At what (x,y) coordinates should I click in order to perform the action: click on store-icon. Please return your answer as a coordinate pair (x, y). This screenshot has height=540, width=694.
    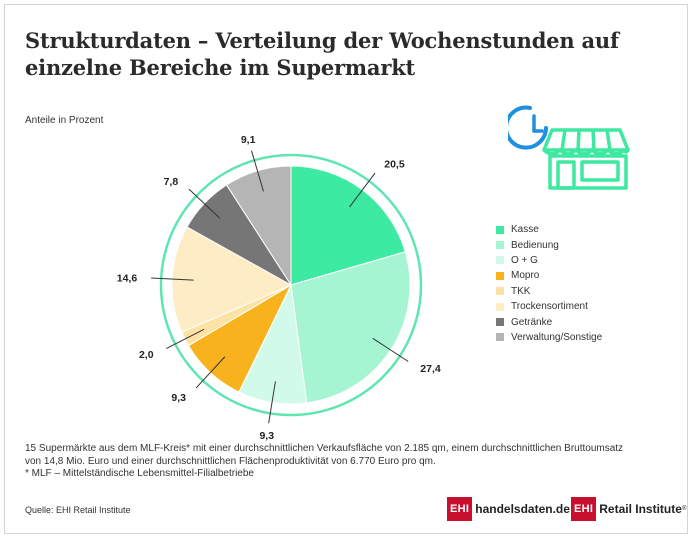
    Looking at the image, I should click on (586, 159).